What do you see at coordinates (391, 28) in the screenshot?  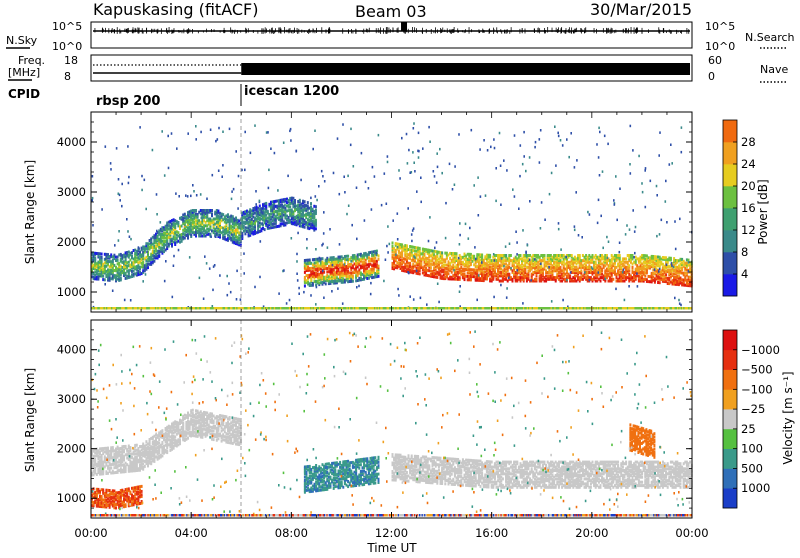 I see `nsky-trace` at bounding box center [391, 28].